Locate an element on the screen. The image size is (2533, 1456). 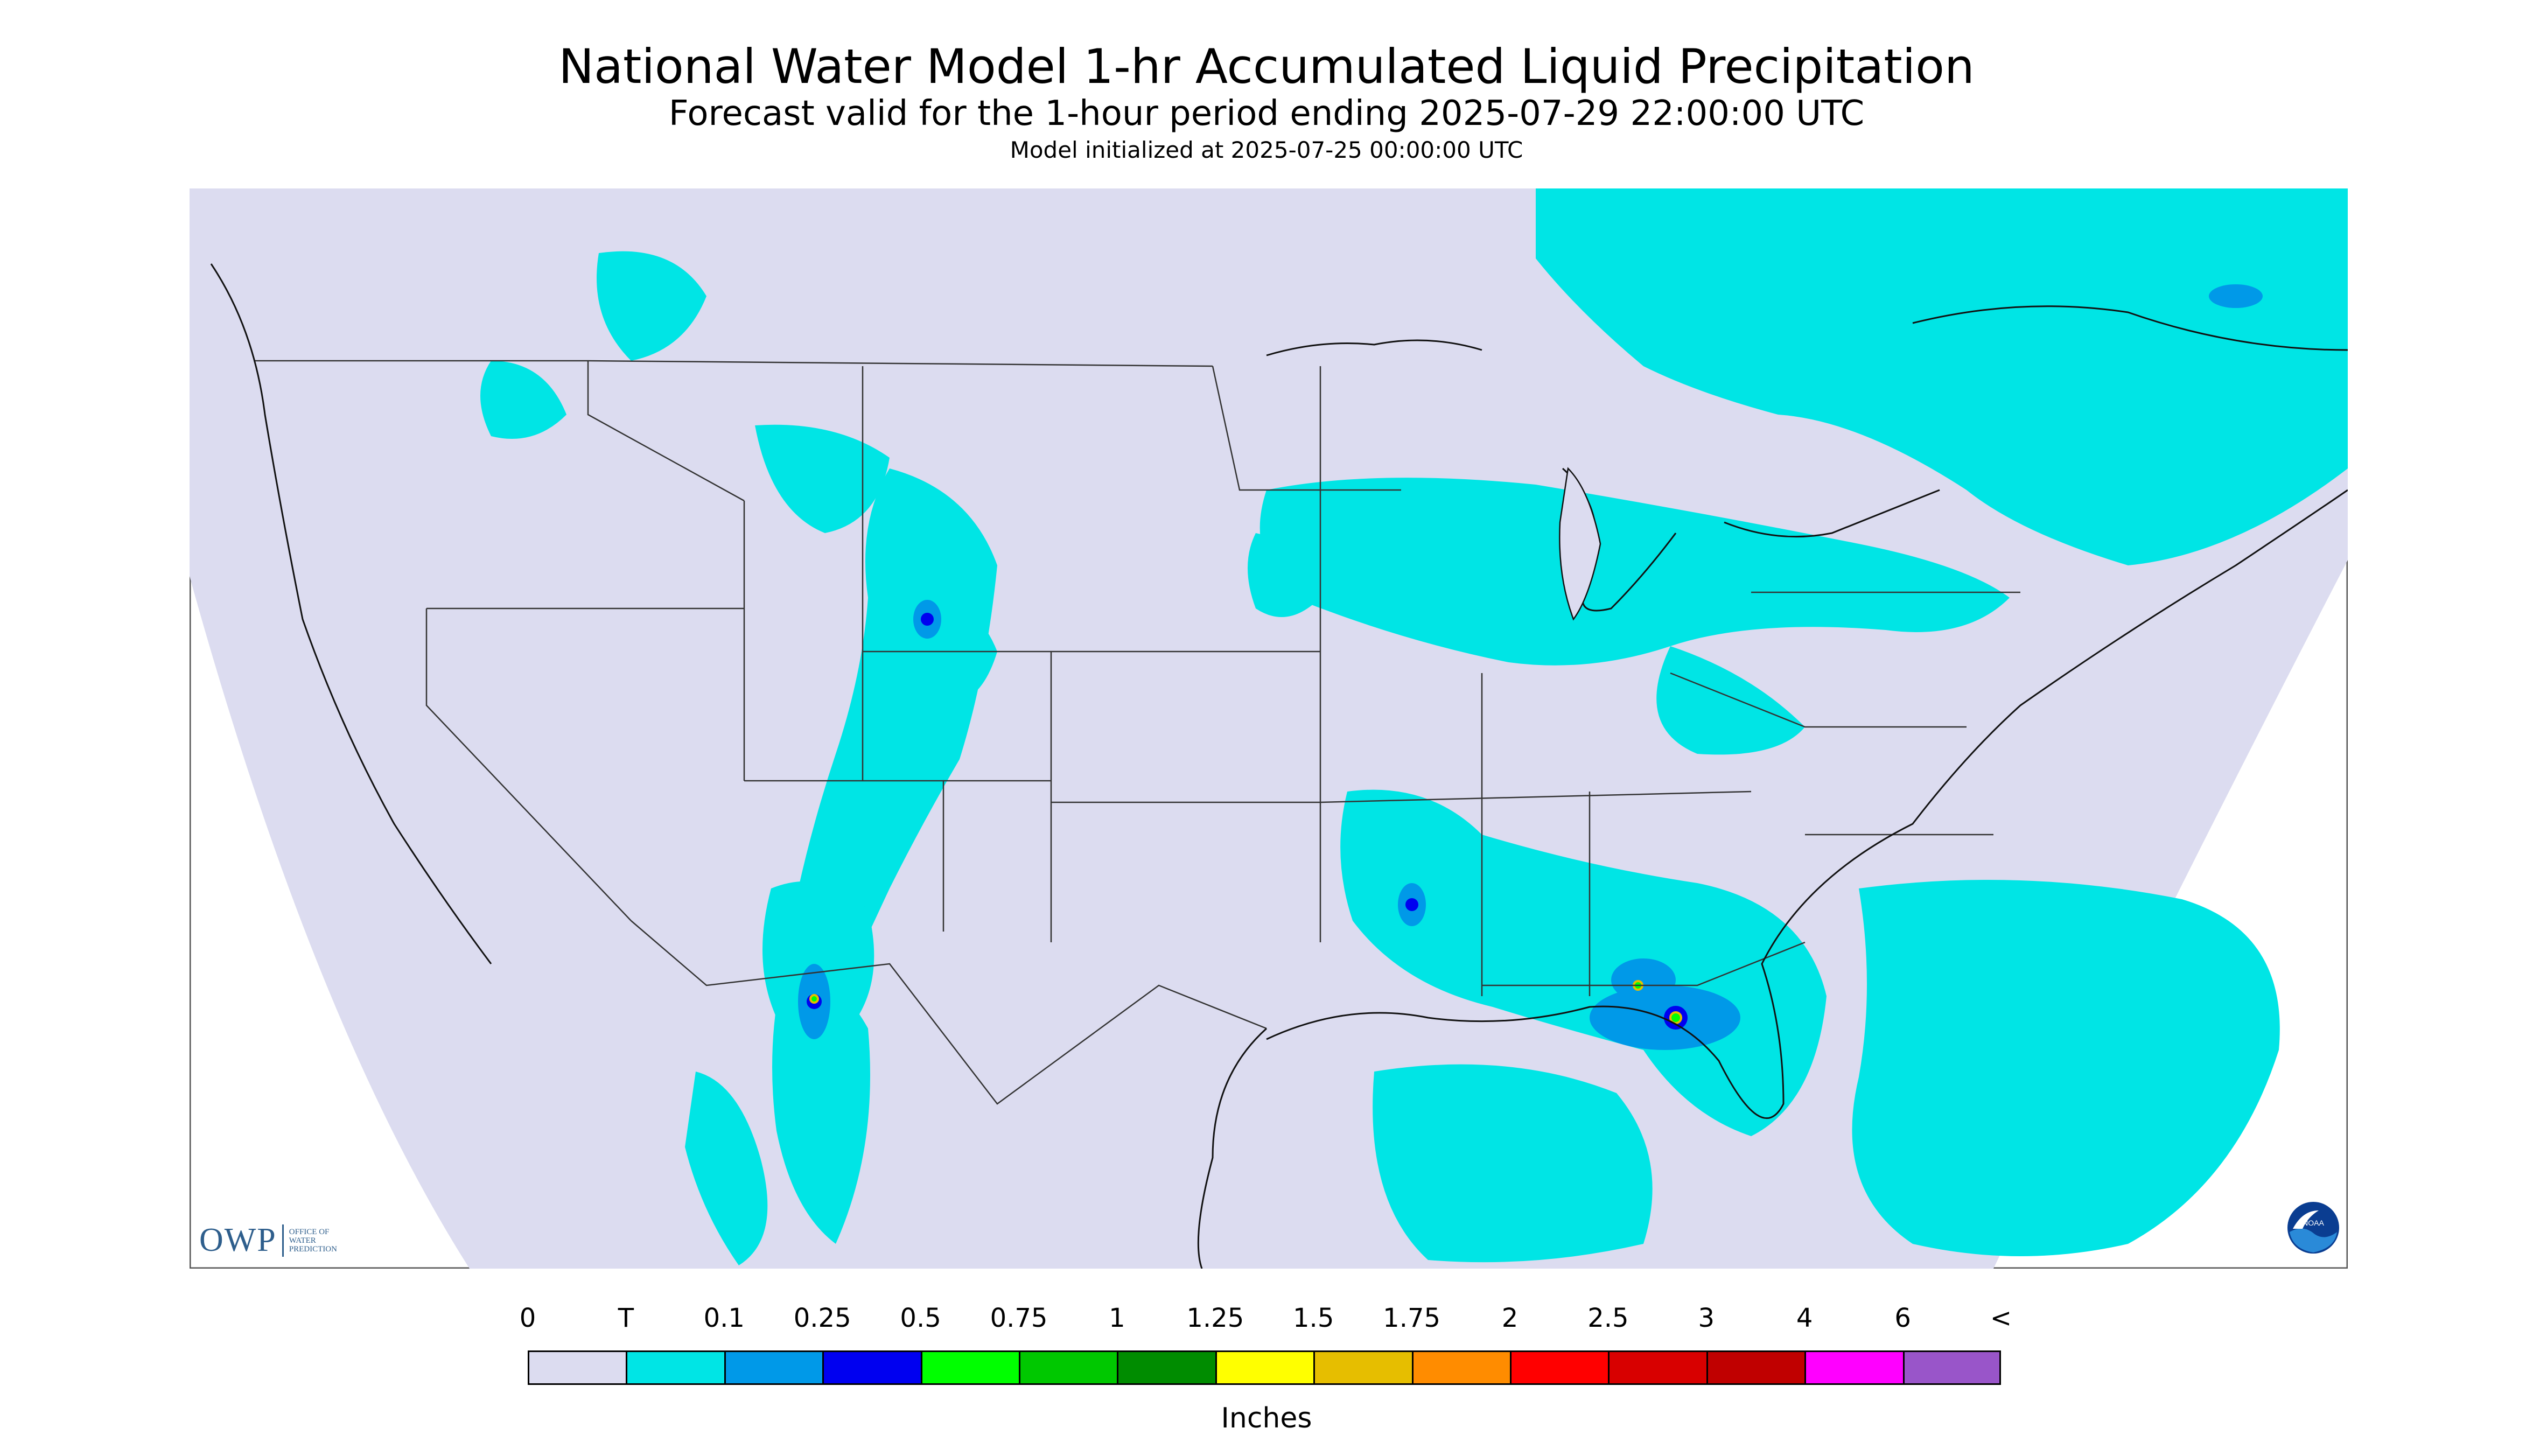
gulf-coast-rain is located at coordinates (1583, 962).